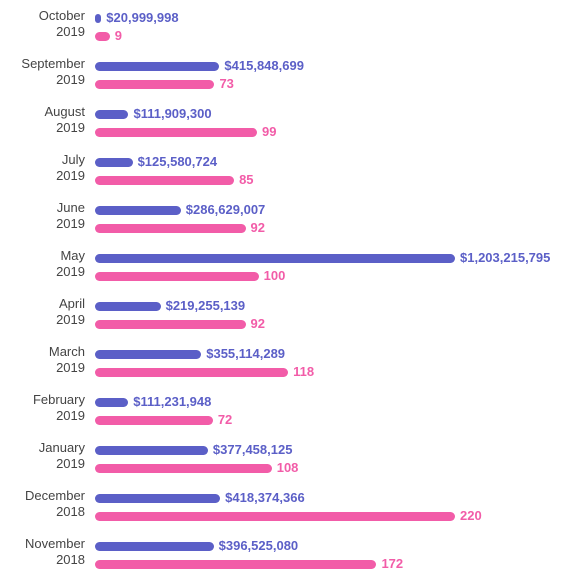  What do you see at coordinates (61, 23) in the screenshot?
I see `category-label: October 2019` at bounding box center [61, 23].